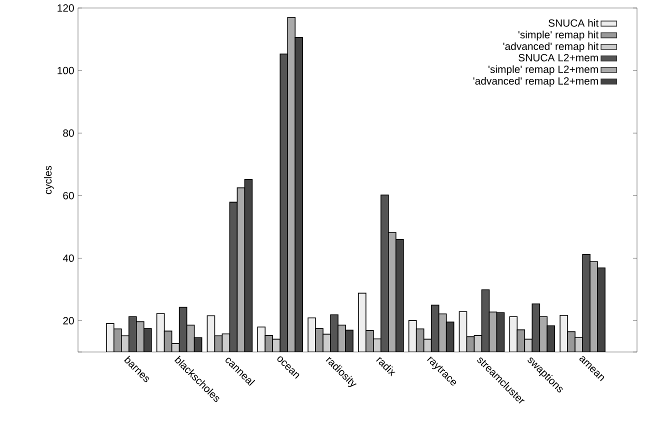 The height and width of the screenshot is (433, 645). What do you see at coordinates (551, 47) in the screenshot?
I see `legend-label: 'advanced' remap hit` at bounding box center [551, 47].